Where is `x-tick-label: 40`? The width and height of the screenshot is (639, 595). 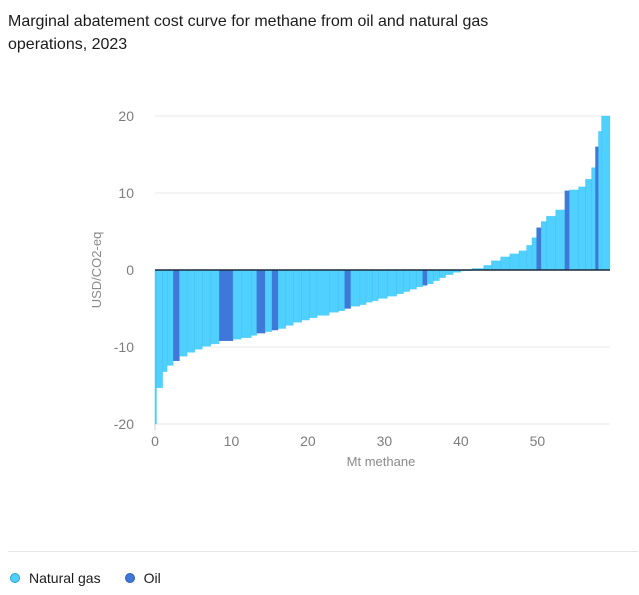 x-tick-label: 40 is located at coordinates (461, 441).